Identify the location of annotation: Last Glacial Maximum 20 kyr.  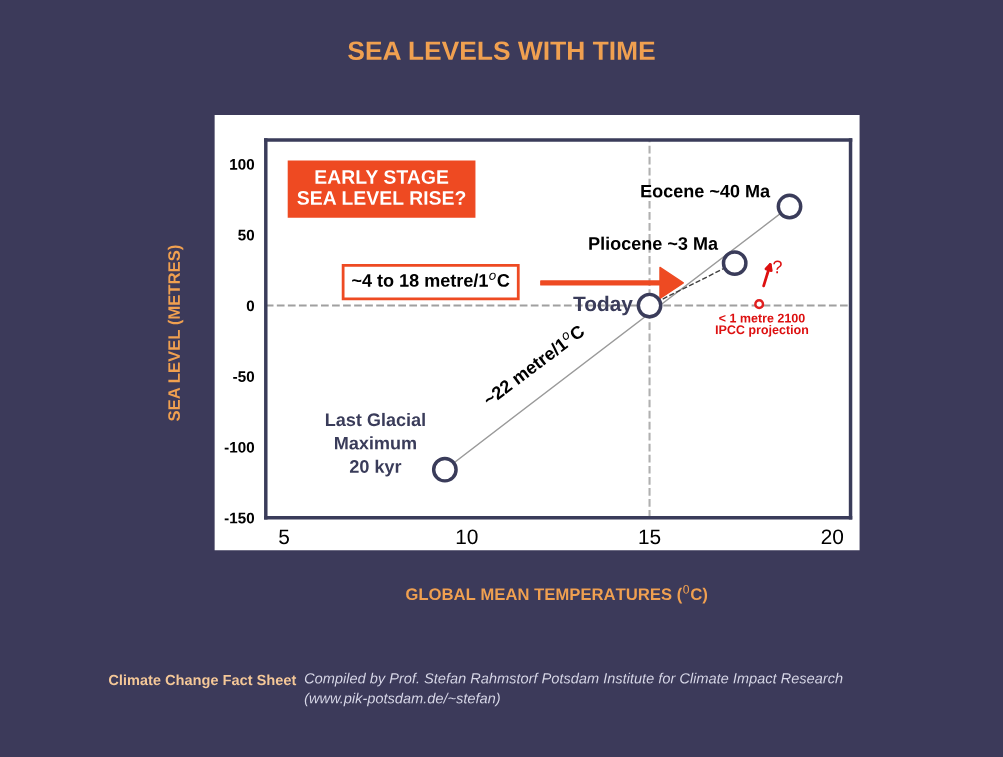
(375, 444).